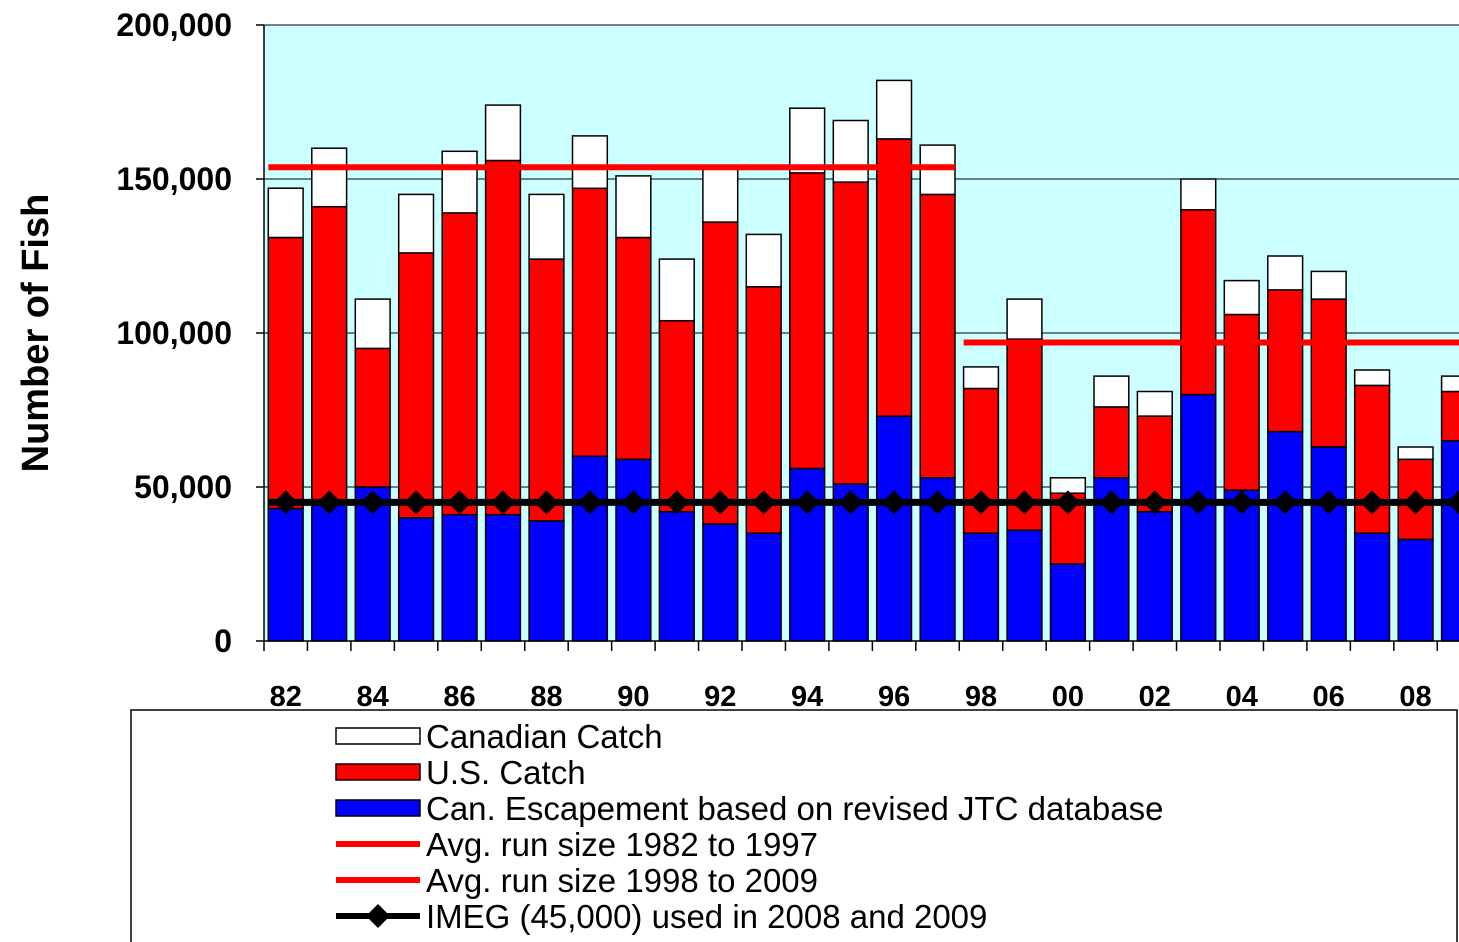 The image size is (1459, 942). Describe the element at coordinates (633, 697) in the screenshot. I see `x-tick-label: 90` at that location.